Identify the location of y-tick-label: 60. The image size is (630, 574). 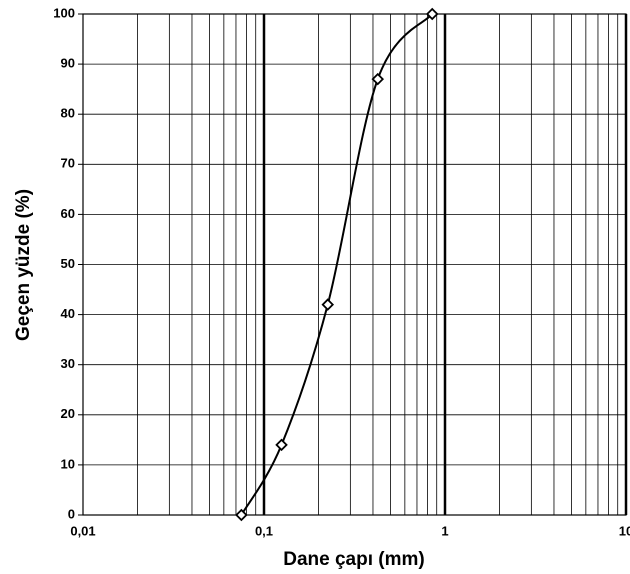
(68, 213).